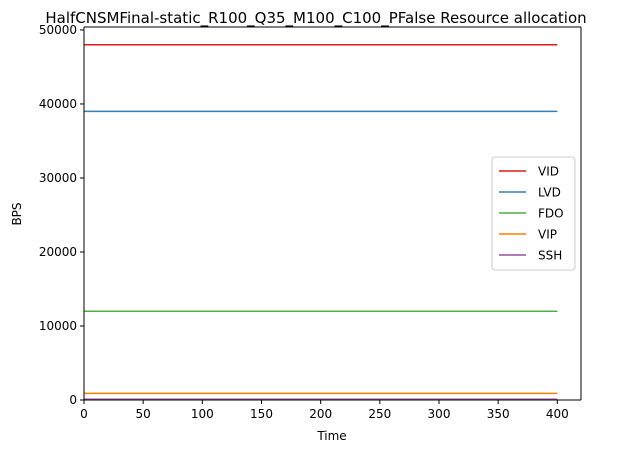 Image resolution: width=643 pixels, height=453 pixels. What do you see at coordinates (331, 436) in the screenshot?
I see `x-axis-label: Time` at bounding box center [331, 436].